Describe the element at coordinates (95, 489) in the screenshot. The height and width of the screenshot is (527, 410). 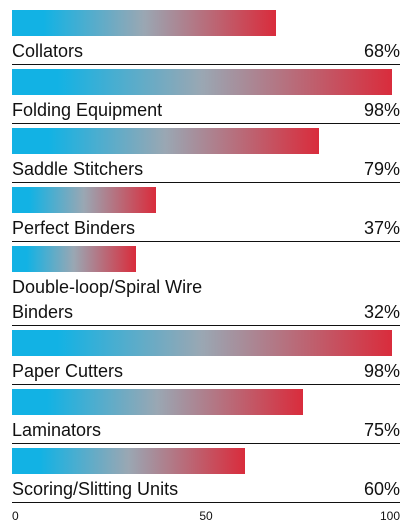
I see `category-label: Scoring/Slitting Units` at that location.